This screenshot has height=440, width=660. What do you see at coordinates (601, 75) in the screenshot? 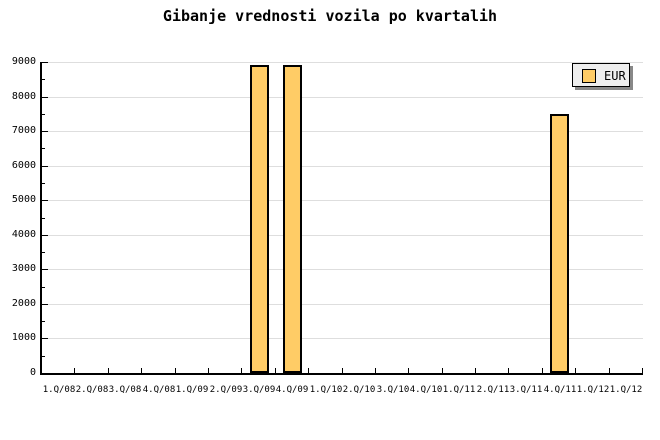
I see `legend: EUR` at bounding box center [601, 75].